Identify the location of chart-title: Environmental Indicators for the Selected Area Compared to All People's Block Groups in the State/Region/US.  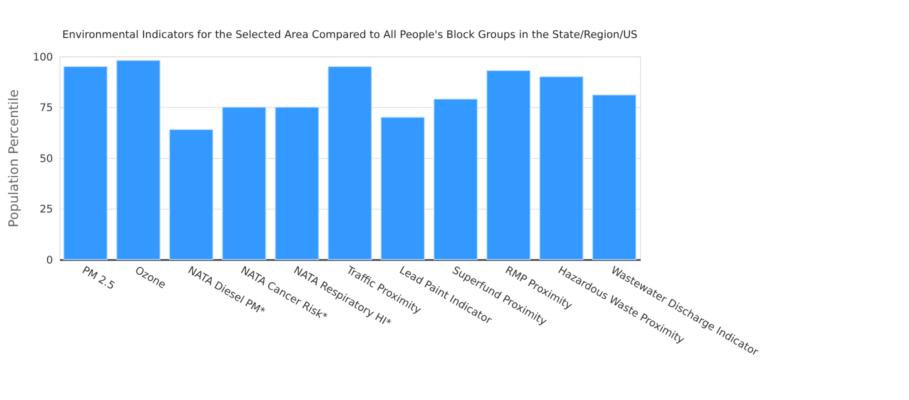
(350, 34).